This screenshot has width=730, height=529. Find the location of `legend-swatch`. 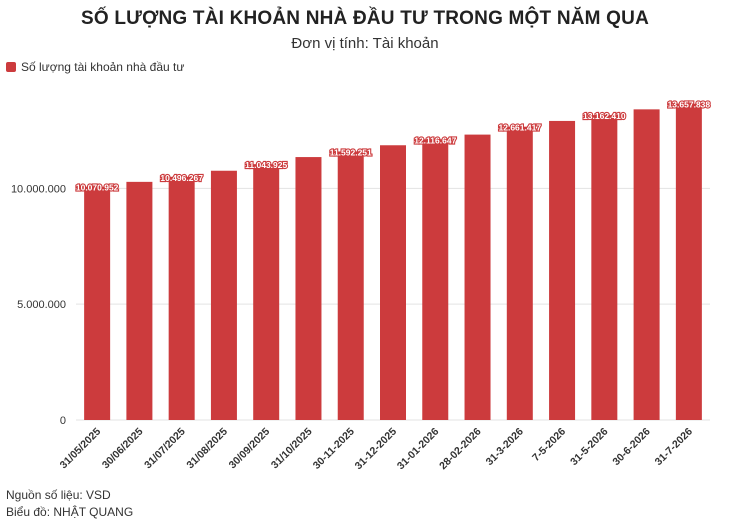

legend-swatch is located at coordinates (11, 67).